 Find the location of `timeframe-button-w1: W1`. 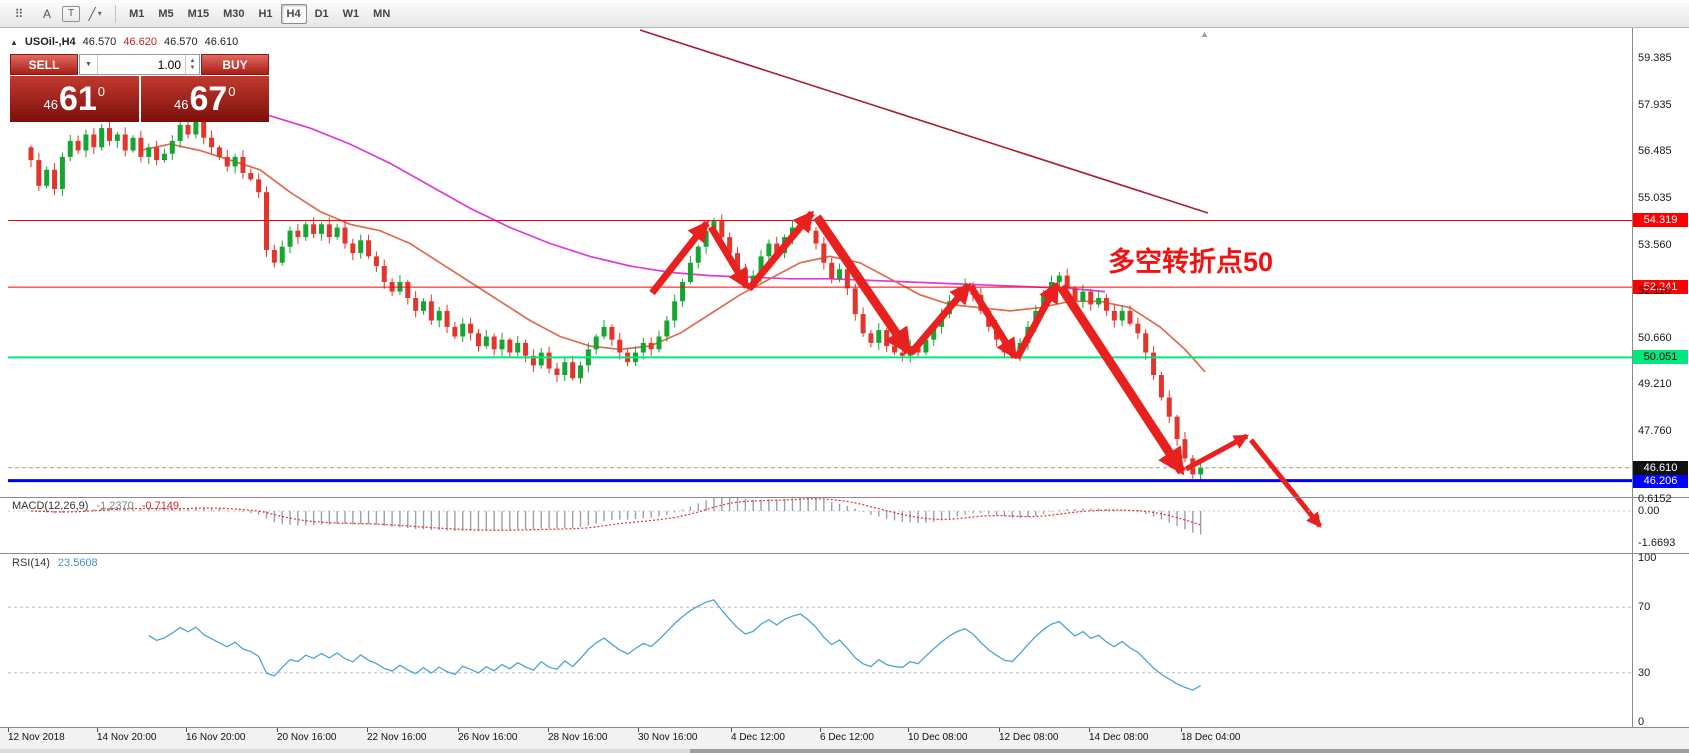

timeframe-button-w1: W1 is located at coordinates (351, 13).